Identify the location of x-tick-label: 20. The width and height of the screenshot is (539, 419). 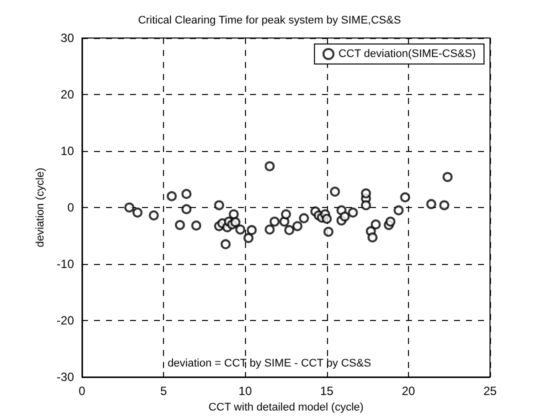
(409, 391).